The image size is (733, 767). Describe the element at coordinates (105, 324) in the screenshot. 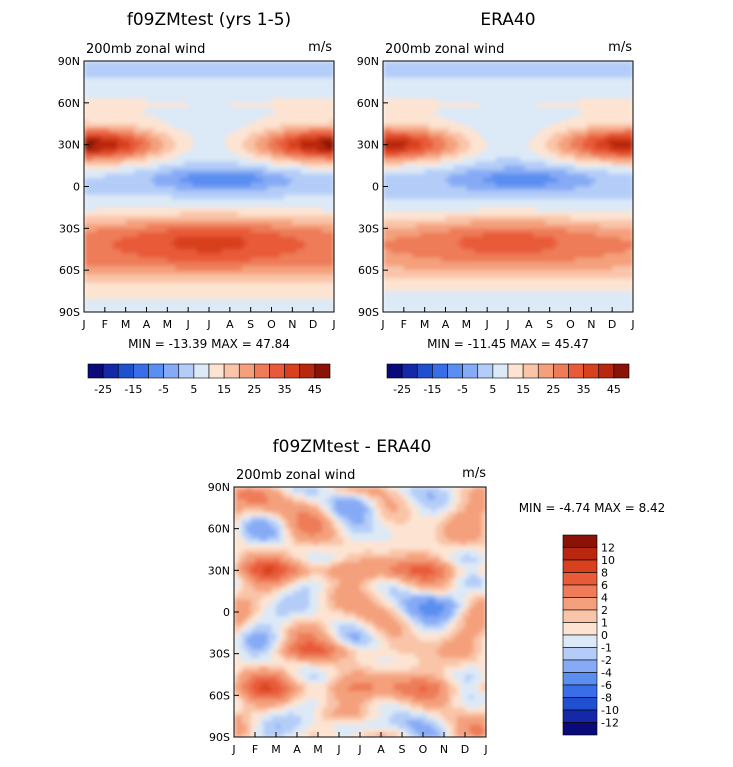

I see `x-tick-label: F` at that location.